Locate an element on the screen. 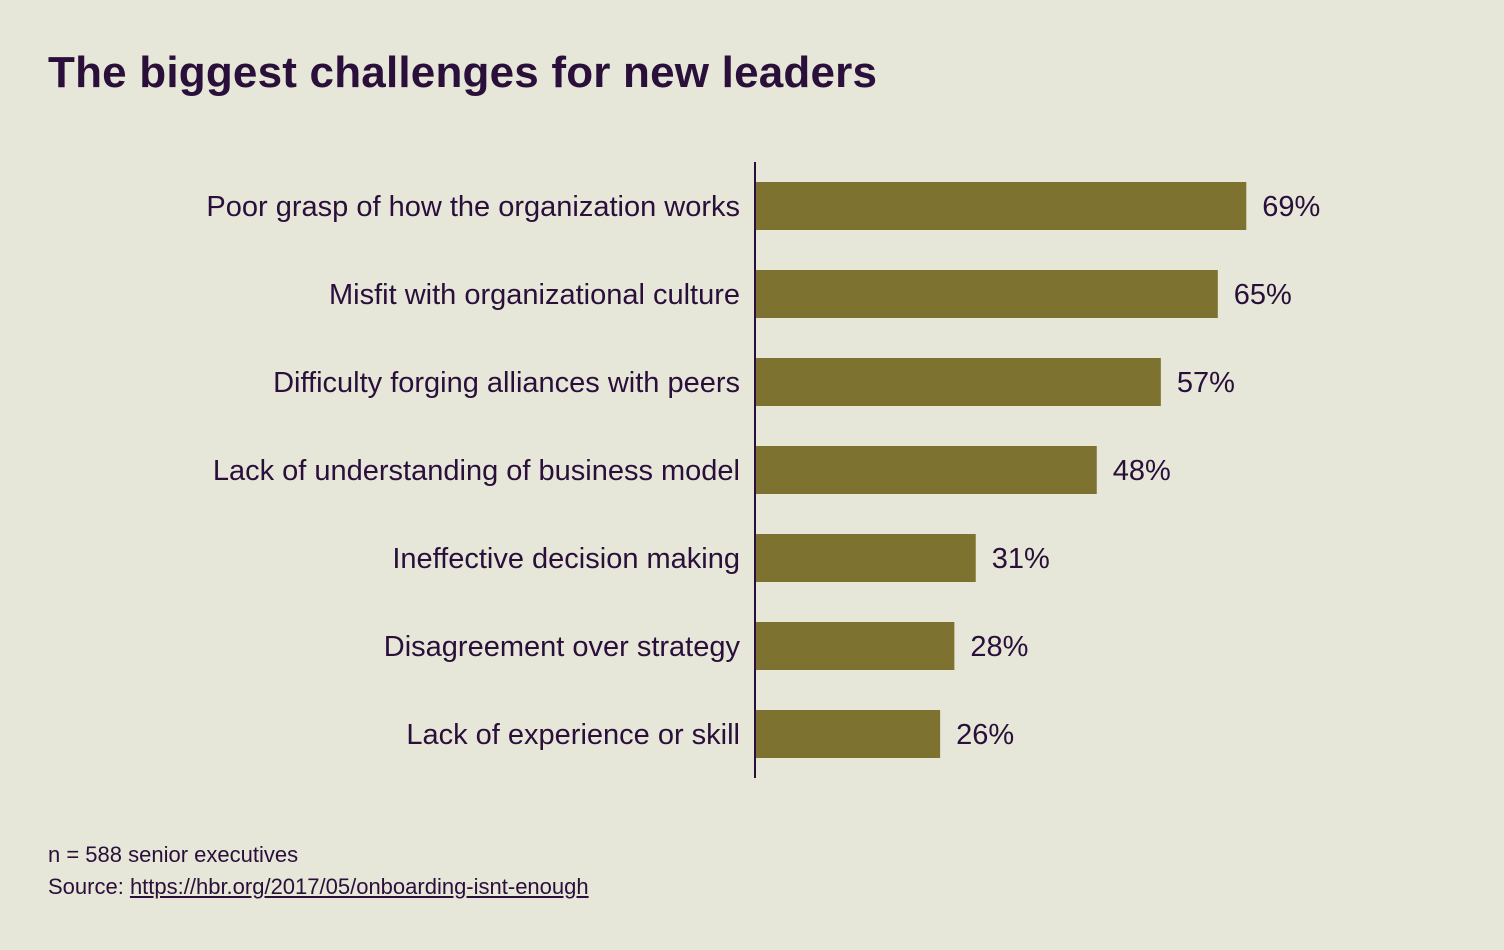  source-prefix: Source: is located at coordinates (89, 886).